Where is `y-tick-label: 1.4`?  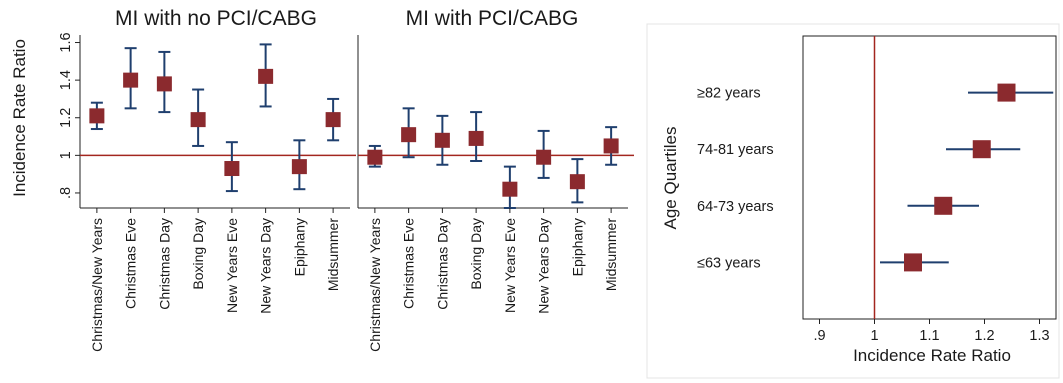
y-tick-label: 1.4 is located at coordinates (66, 80).